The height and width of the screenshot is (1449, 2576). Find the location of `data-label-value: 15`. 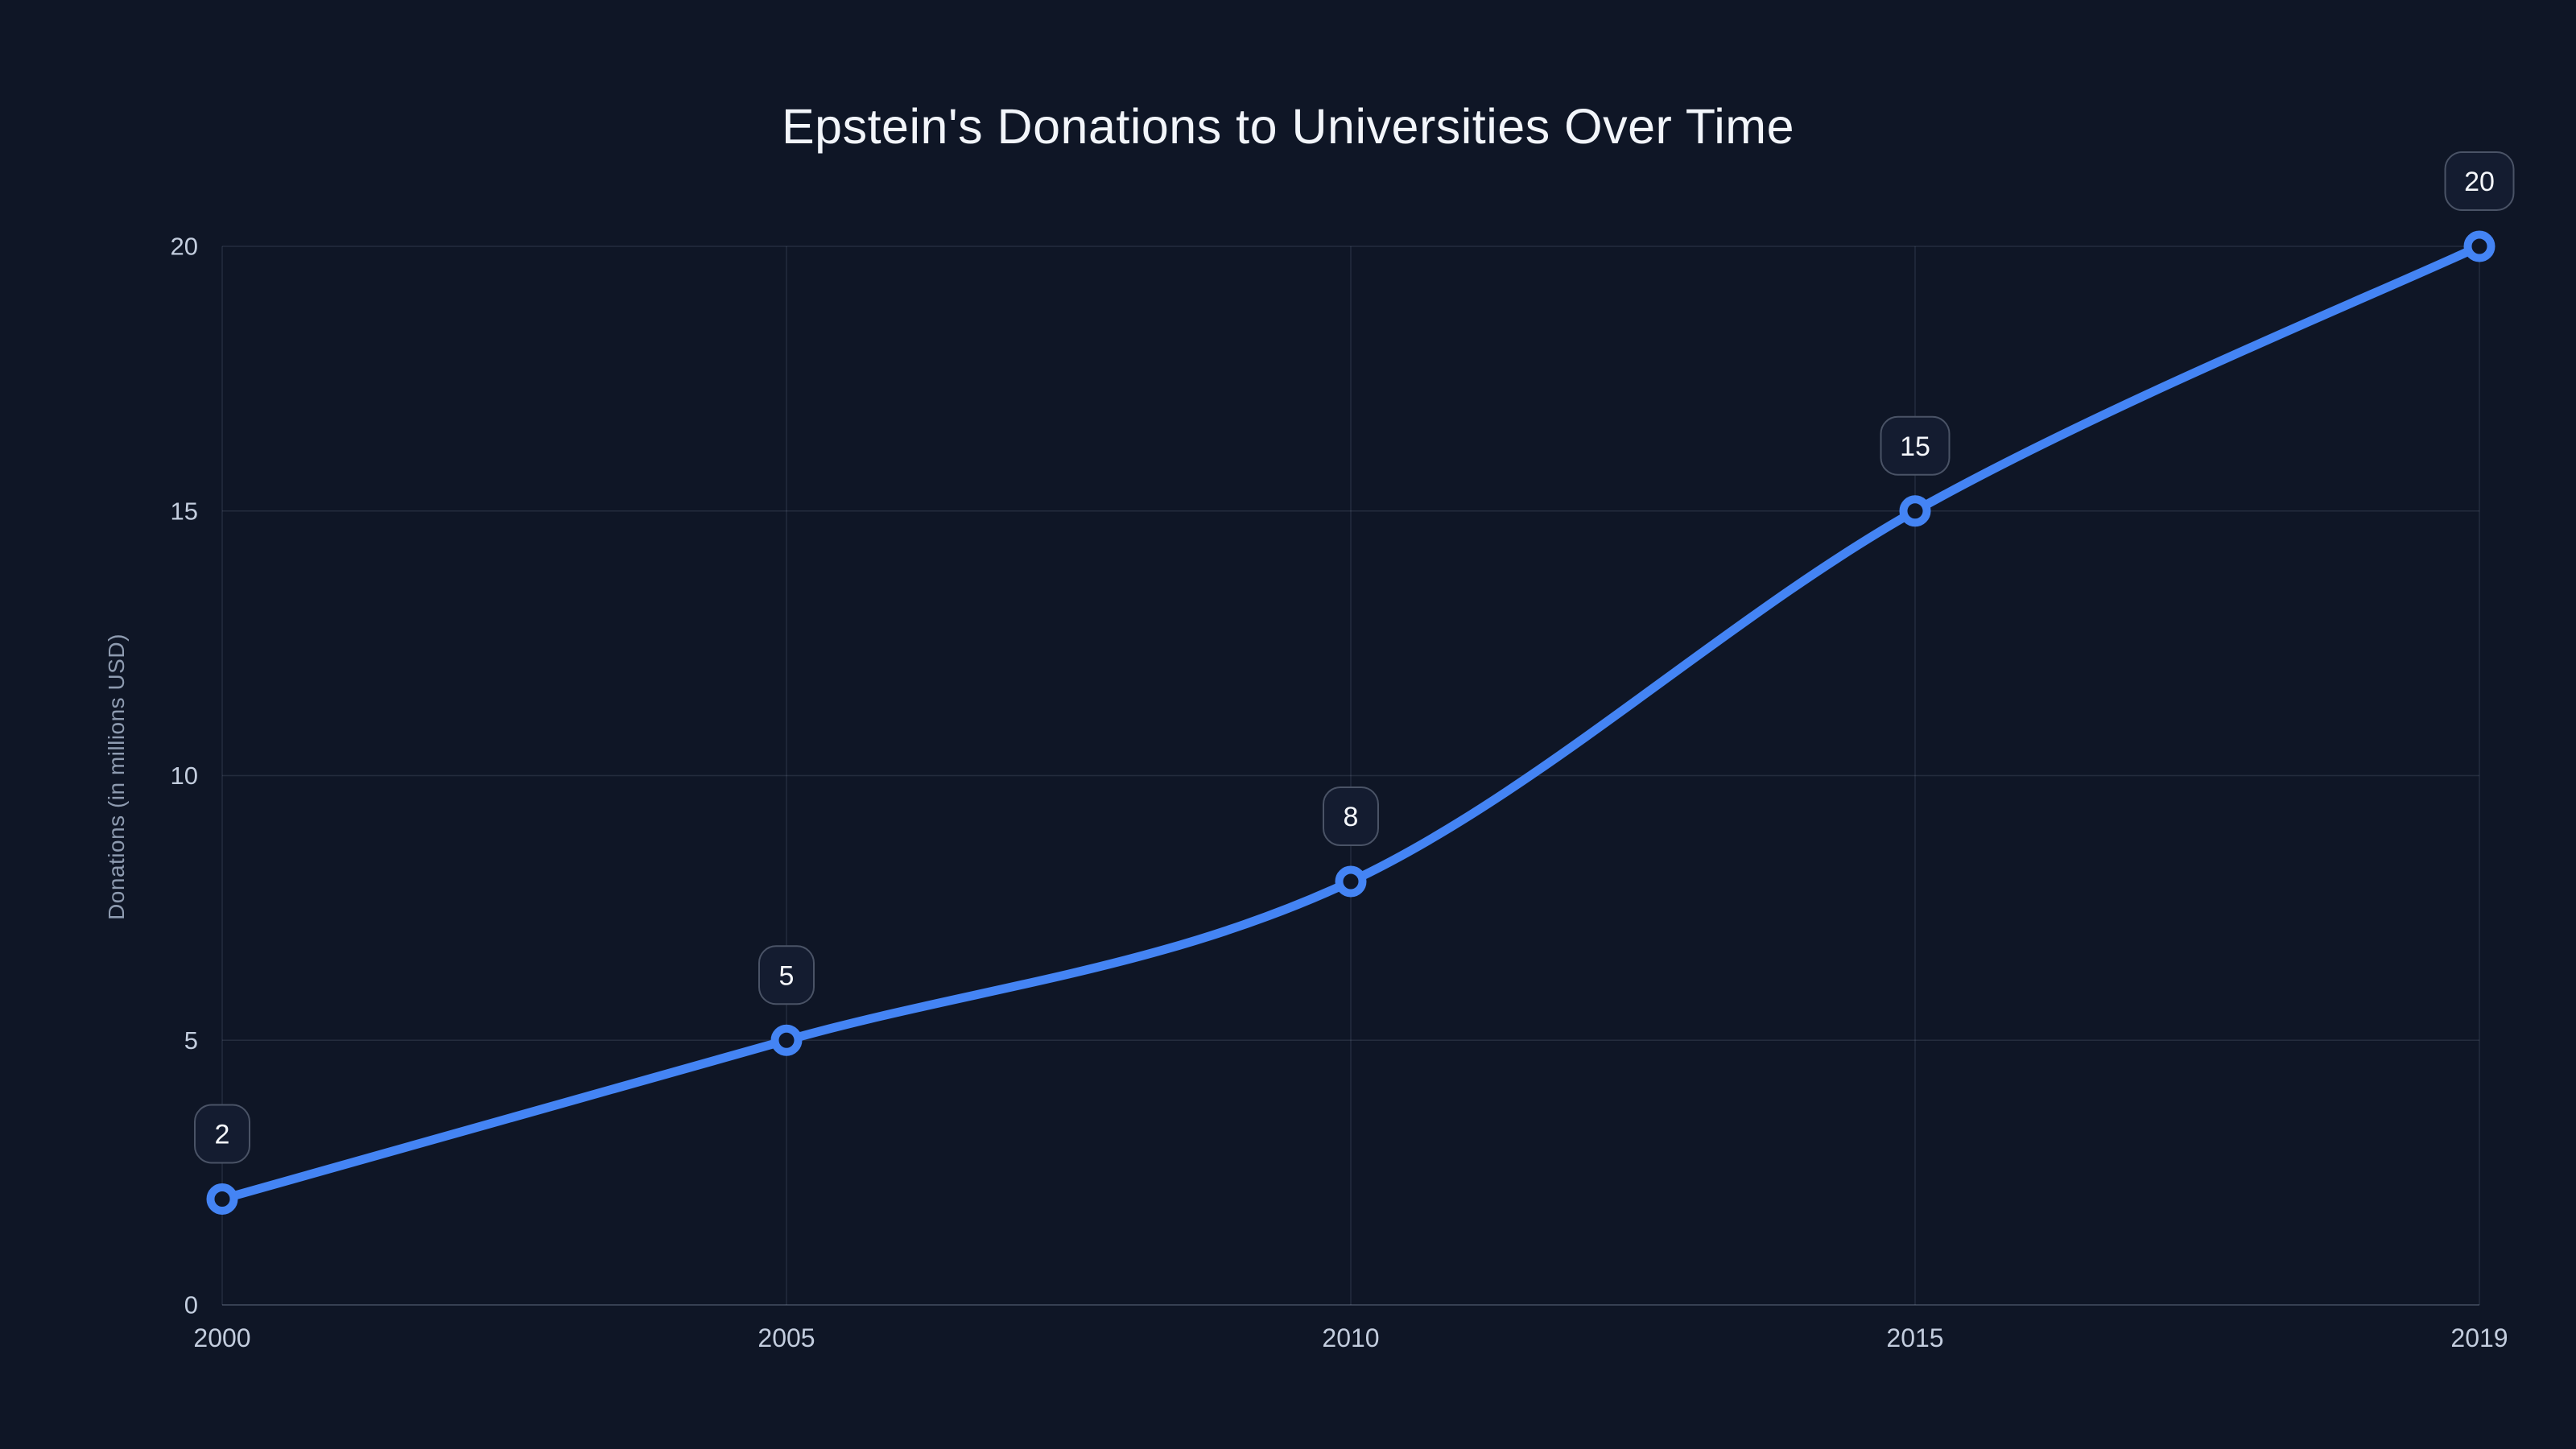

data-label-value: 15 is located at coordinates (1915, 446).